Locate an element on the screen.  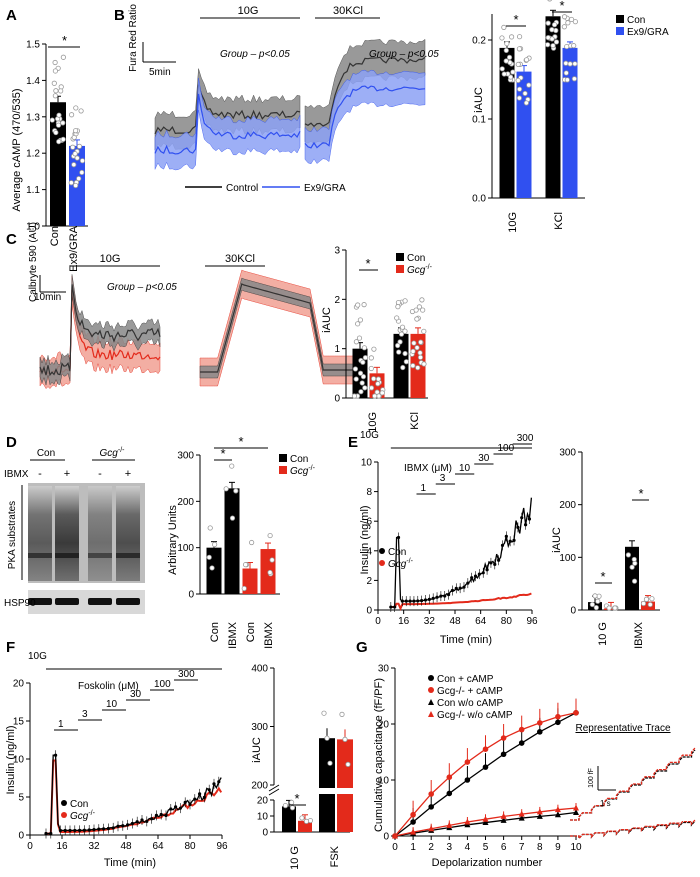
c-trace-con-1-band is located at coordinates (100, 330).